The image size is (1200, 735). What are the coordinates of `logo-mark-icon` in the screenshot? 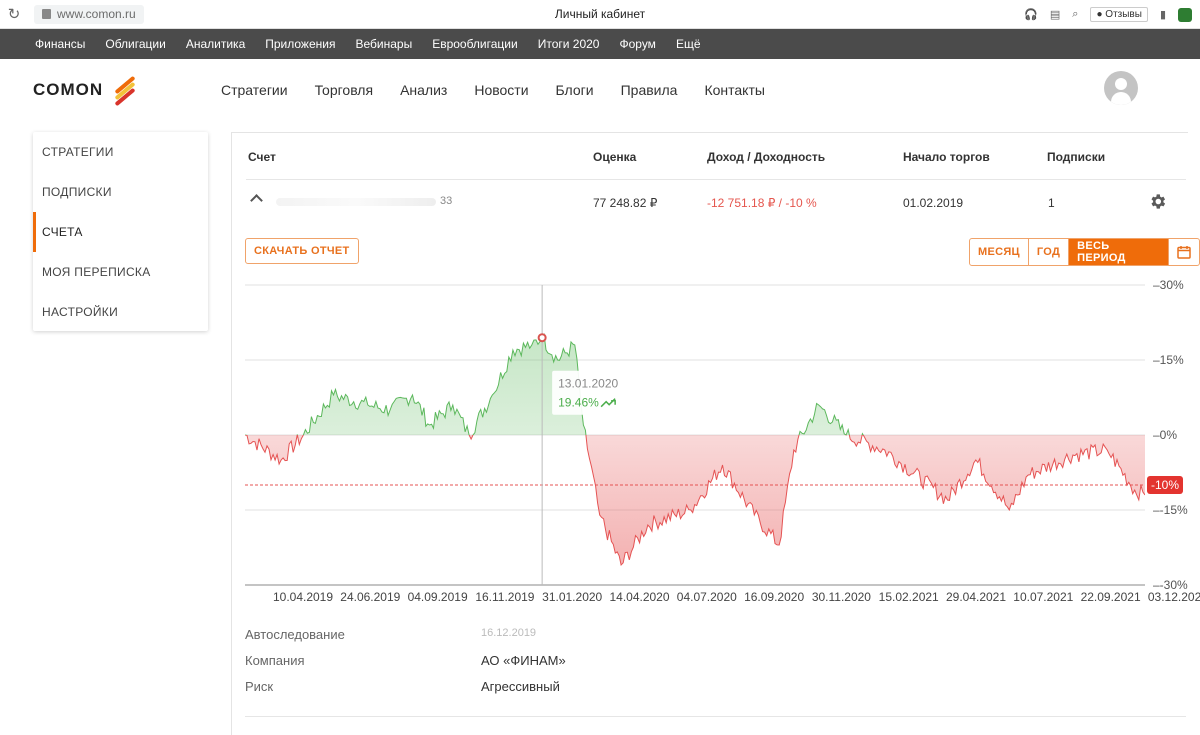 It's located at (124, 90).